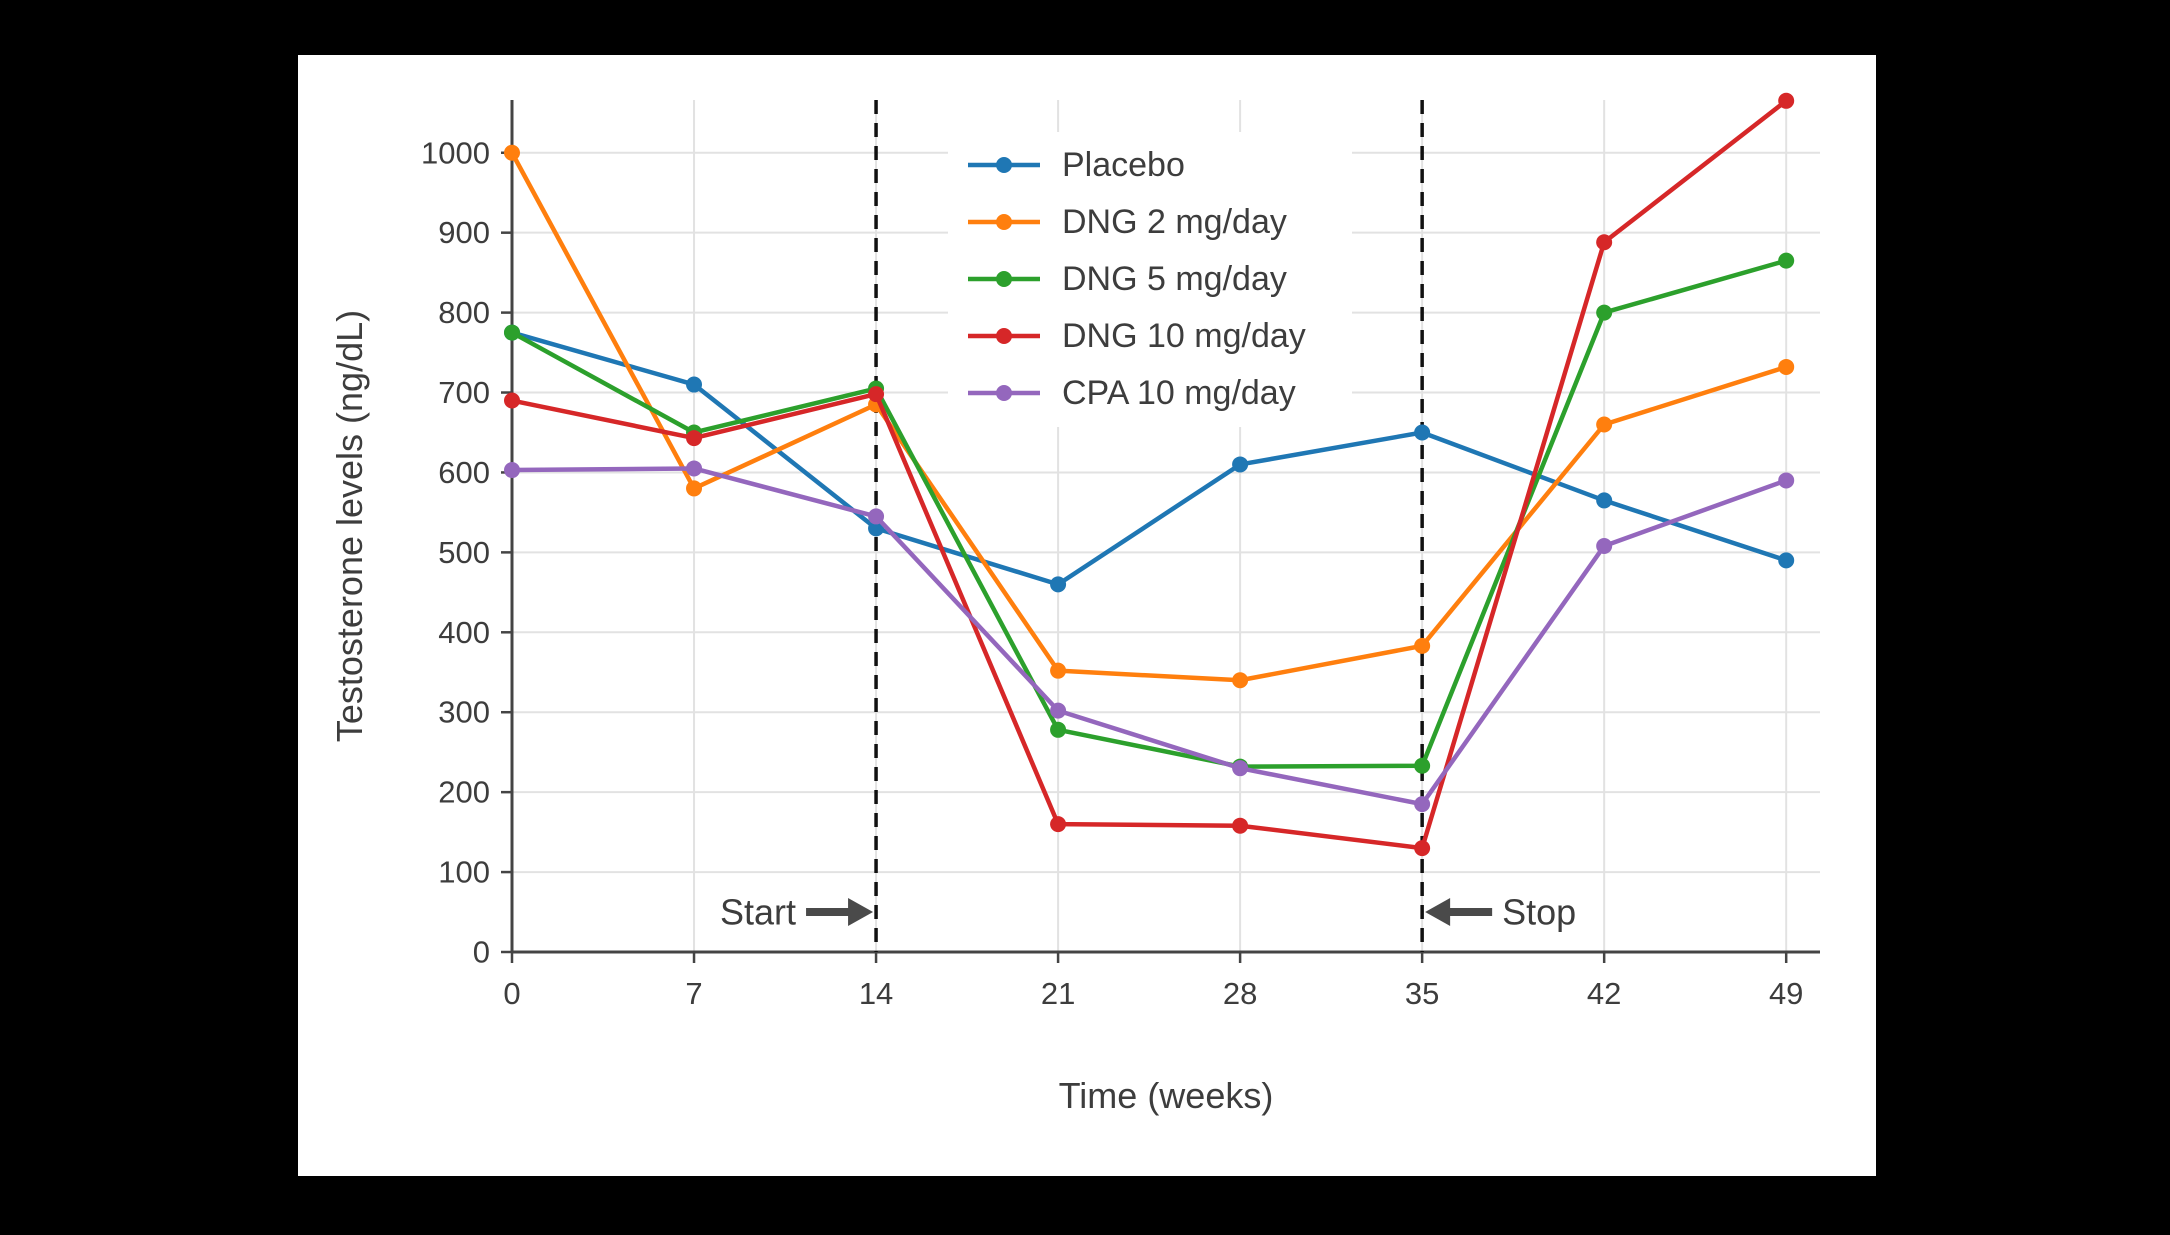 This screenshot has width=2170, height=1235. I want to click on svg-text: DNG 5 mg/day, so click(1174, 279).